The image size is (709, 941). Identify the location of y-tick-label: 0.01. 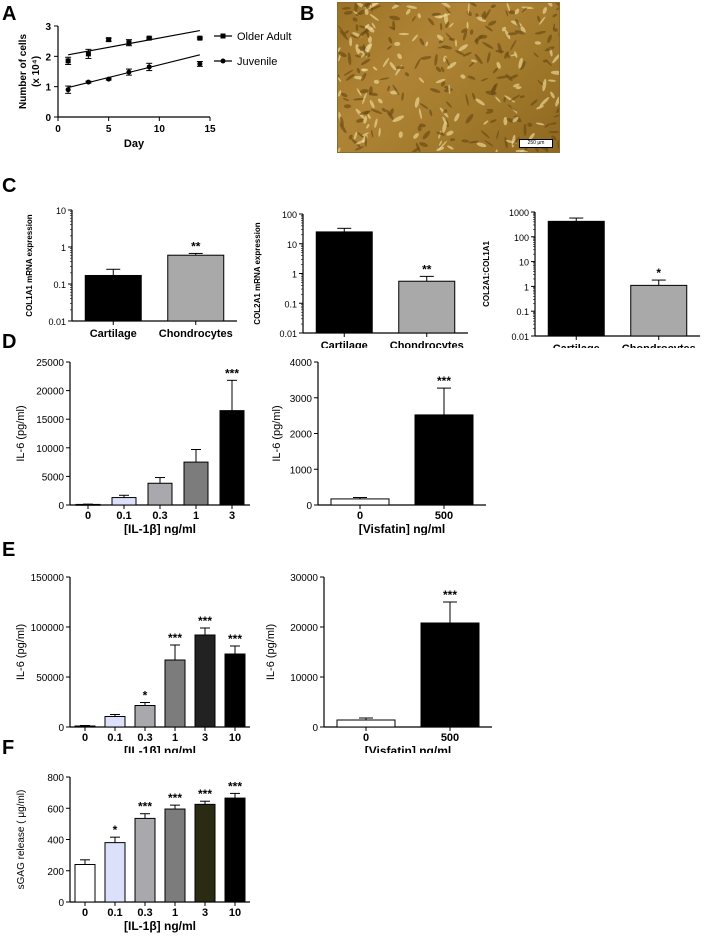
(57, 322).